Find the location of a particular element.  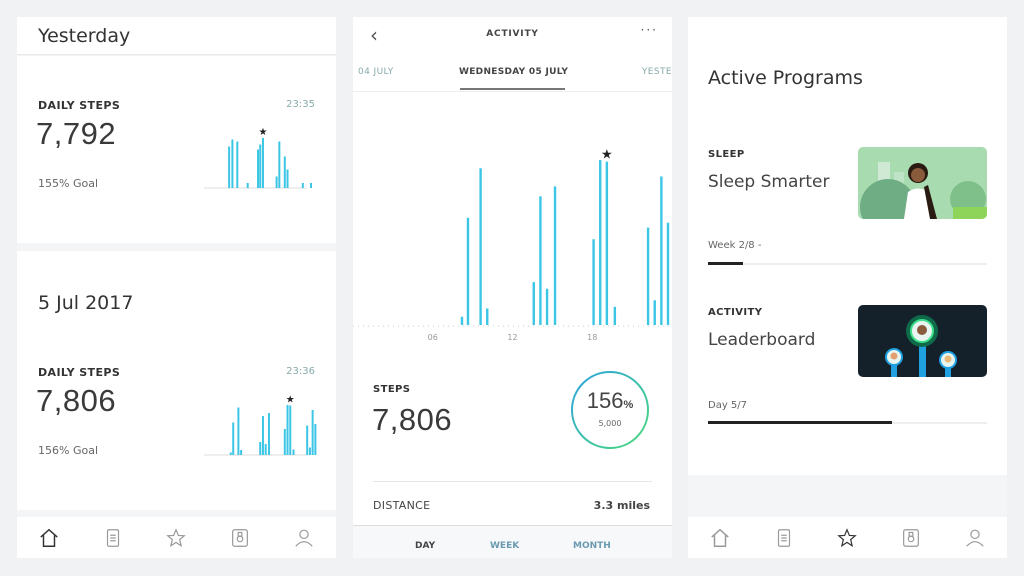

goal-ring: 156% 5,000 is located at coordinates (610, 410).